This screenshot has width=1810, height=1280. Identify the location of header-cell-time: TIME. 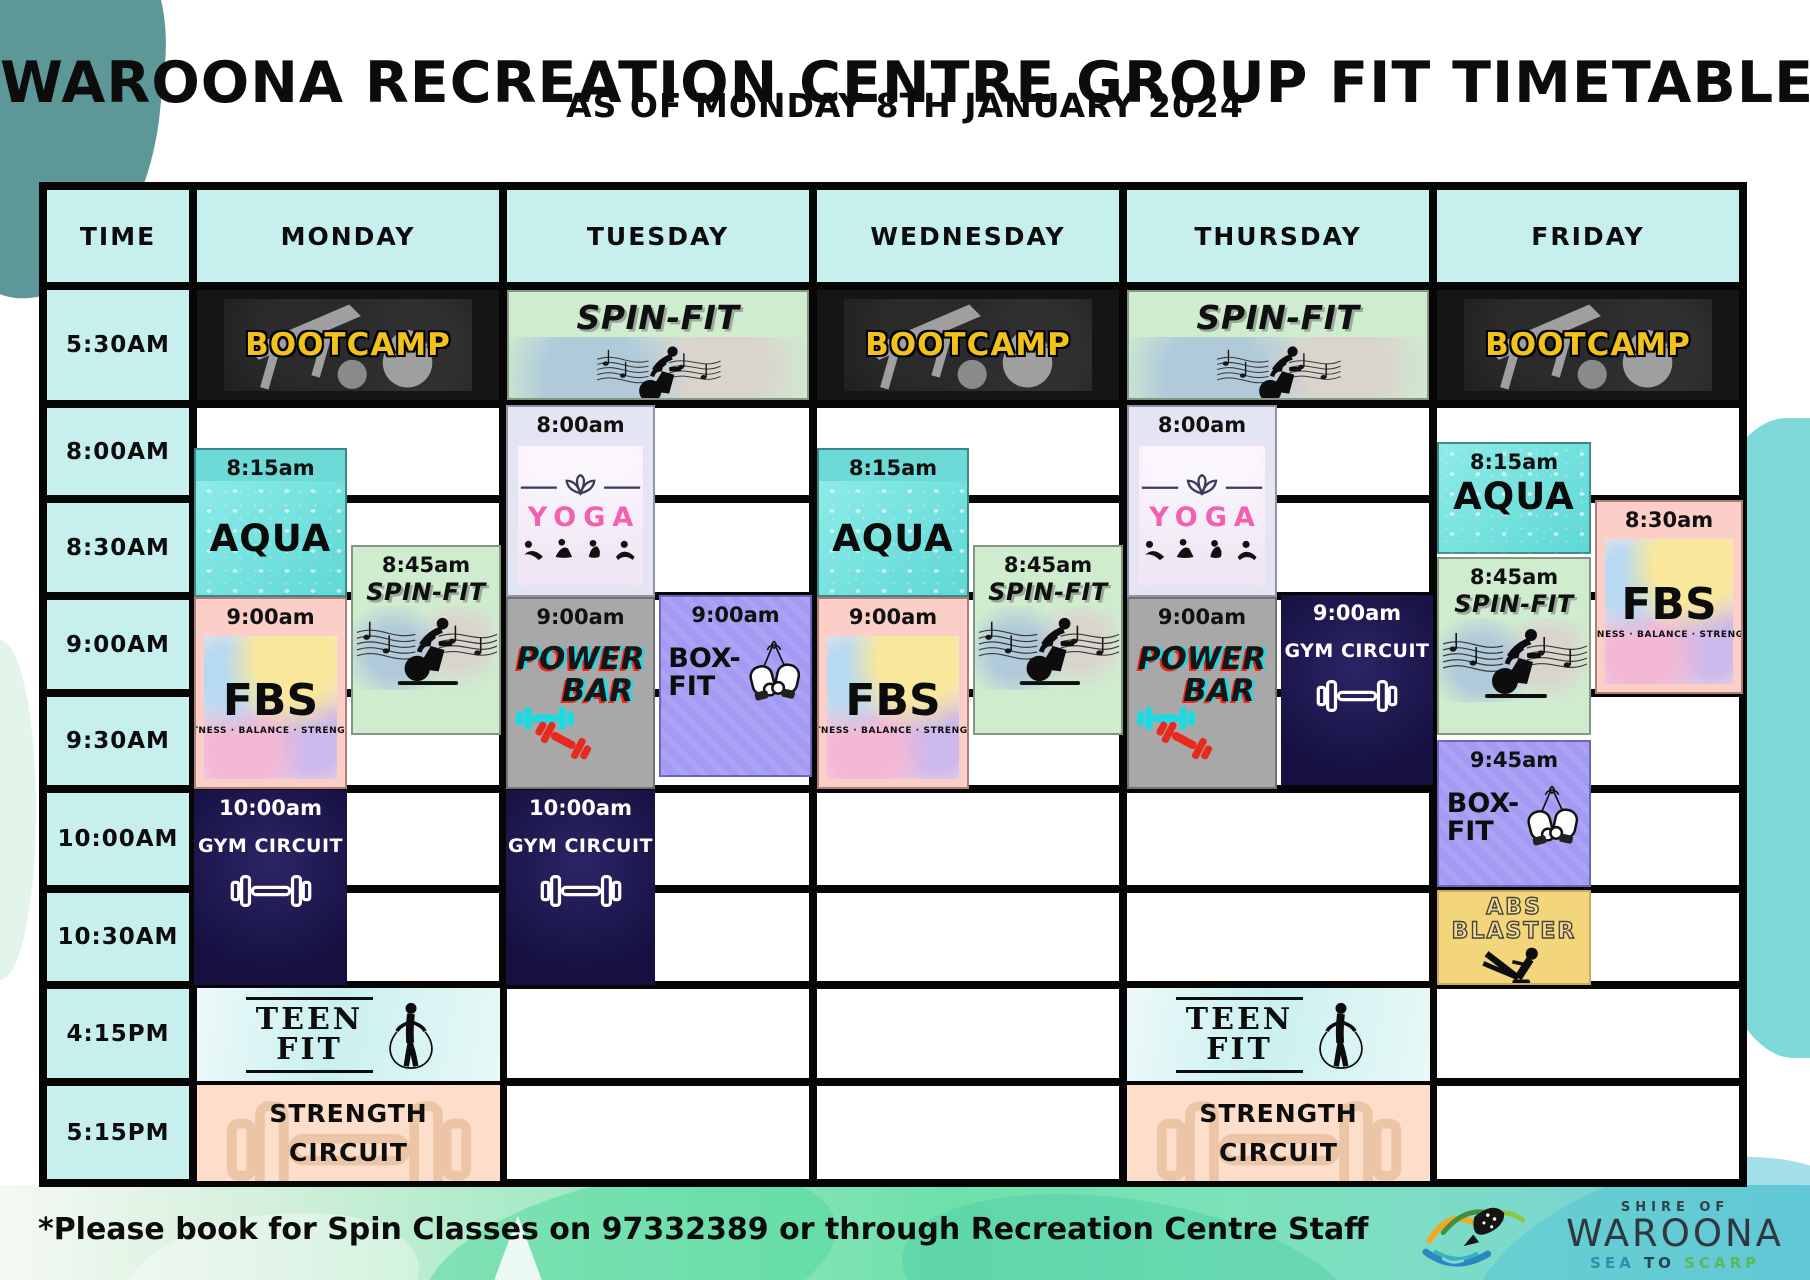
(118, 236).